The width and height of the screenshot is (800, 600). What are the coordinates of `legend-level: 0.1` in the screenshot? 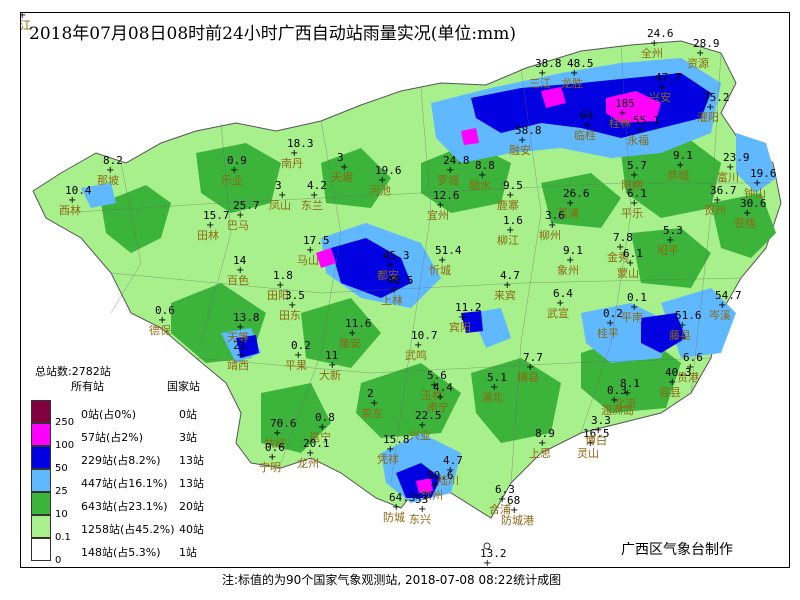 It's located at (63, 537).